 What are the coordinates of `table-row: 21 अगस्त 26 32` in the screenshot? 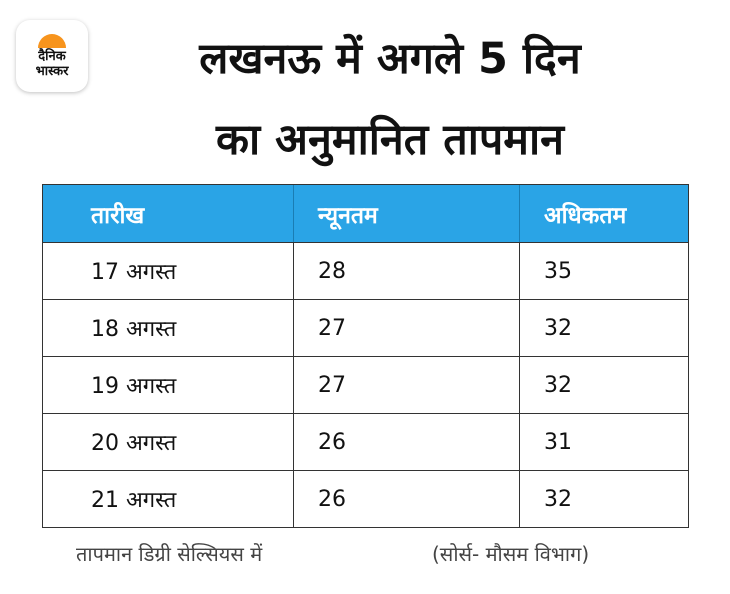 It's located at (365, 498).